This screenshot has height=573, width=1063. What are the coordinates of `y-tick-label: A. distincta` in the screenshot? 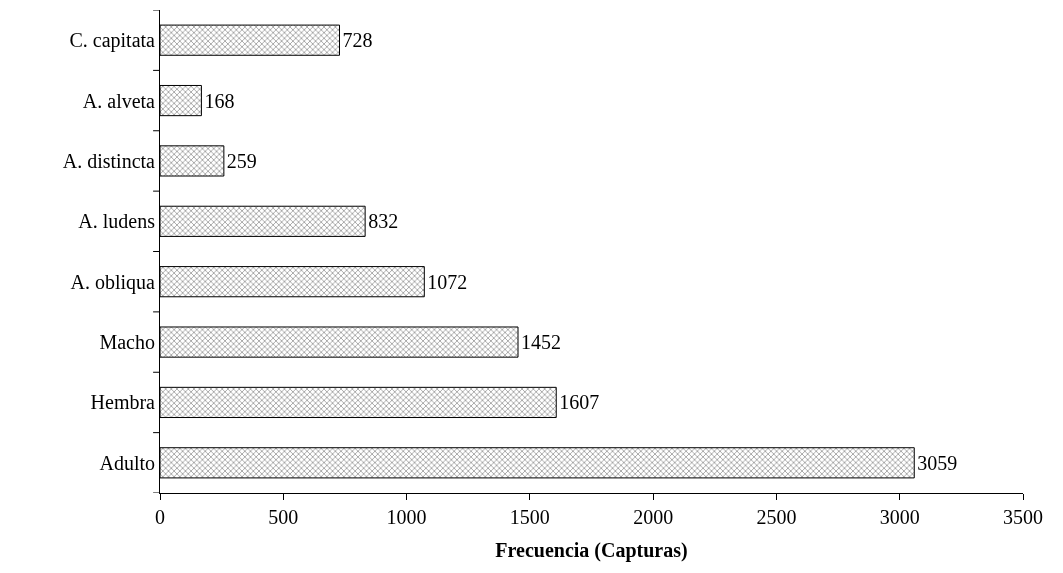 It's located at (109, 160).